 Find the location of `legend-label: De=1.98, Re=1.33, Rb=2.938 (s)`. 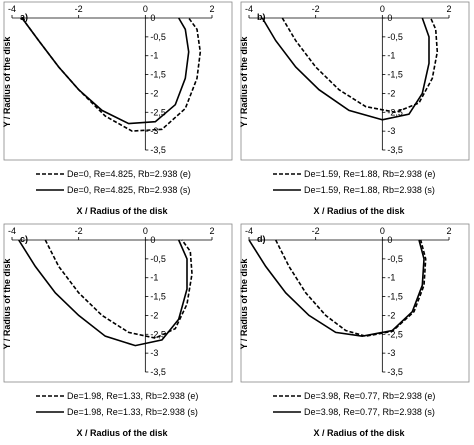

legend-label: De=1.98, Re=1.33, Rb=2.938 (s) is located at coordinates (132, 412).